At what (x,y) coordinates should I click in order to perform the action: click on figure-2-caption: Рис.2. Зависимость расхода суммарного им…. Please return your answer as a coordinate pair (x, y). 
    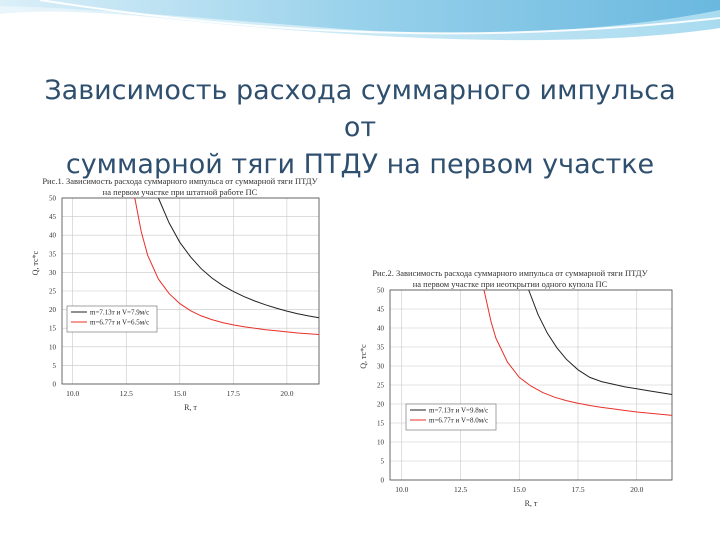
    Looking at the image, I should click on (510, 279).